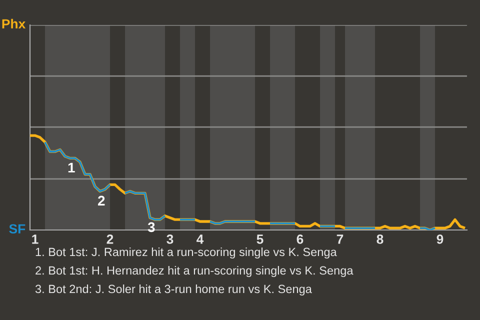 Image resolution: width=480 pixels, height=320 pixels. What do you see at coordinates (340, 239) in the screenshot?
I see `x-tick-label: 7` at bounding box center [340, 239].